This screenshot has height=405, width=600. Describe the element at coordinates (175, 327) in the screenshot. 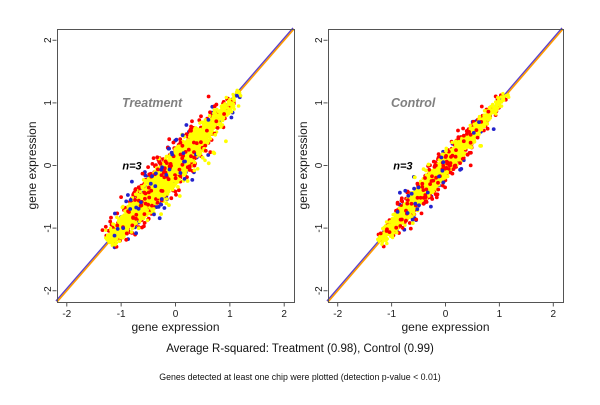

I see `x-axis-label: gene expression` at that location.